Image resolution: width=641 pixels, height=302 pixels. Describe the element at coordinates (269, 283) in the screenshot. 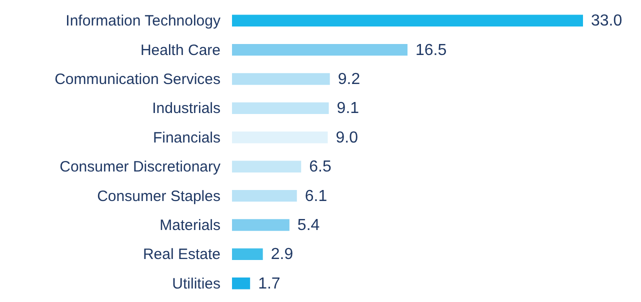

I see `data-label: 1.7` at that location.